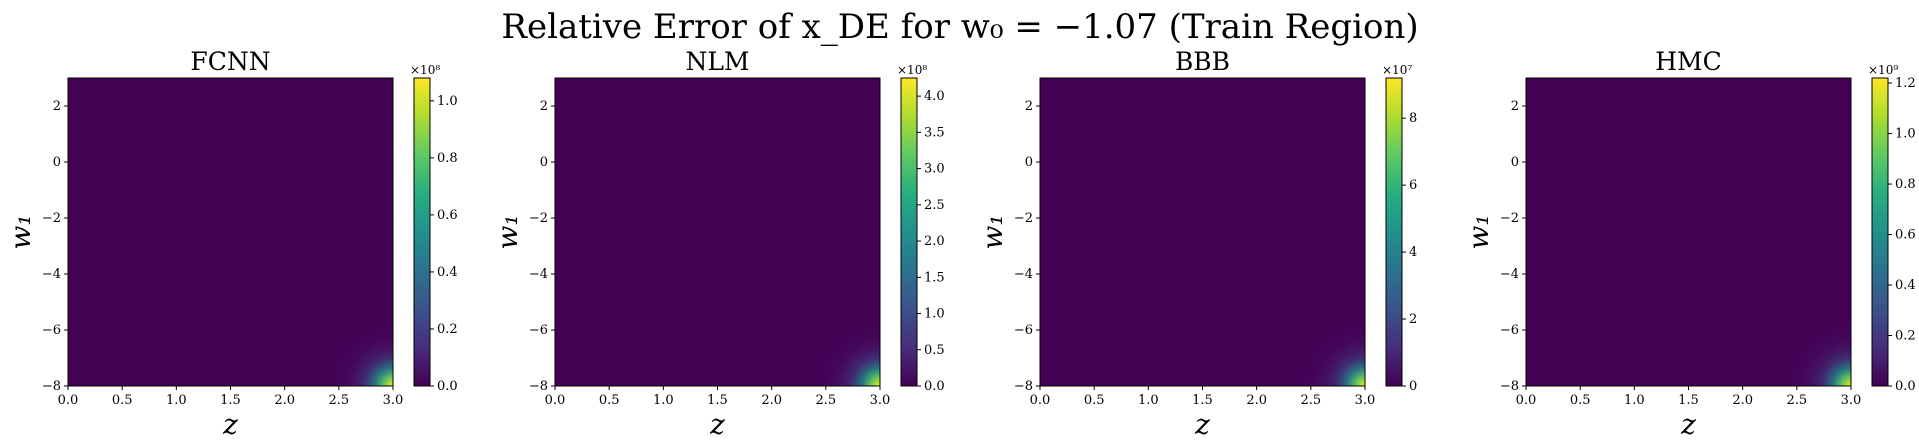 The height and width of the screenshot is (448, 1919). Describe the element at coordinates (934, 277) in the screenshot. I see `colorbar-tick-label: 1.5` at that location.